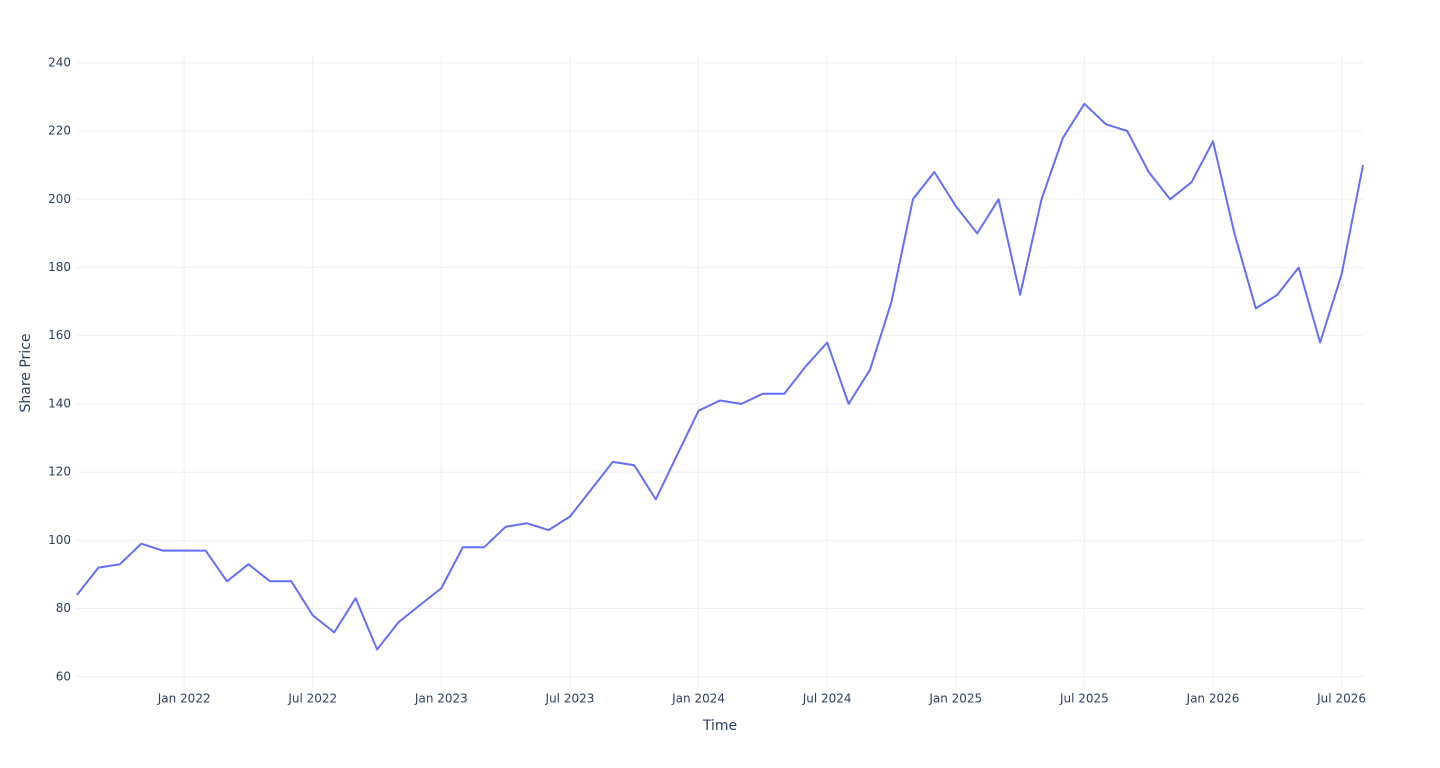 Image resolution: width=1440 pixels, height=768 pixels. What do you see at coordinates (59, 540) in the screenshot?
I see `y-tick-label: 100` at bounding box center [59, 540].